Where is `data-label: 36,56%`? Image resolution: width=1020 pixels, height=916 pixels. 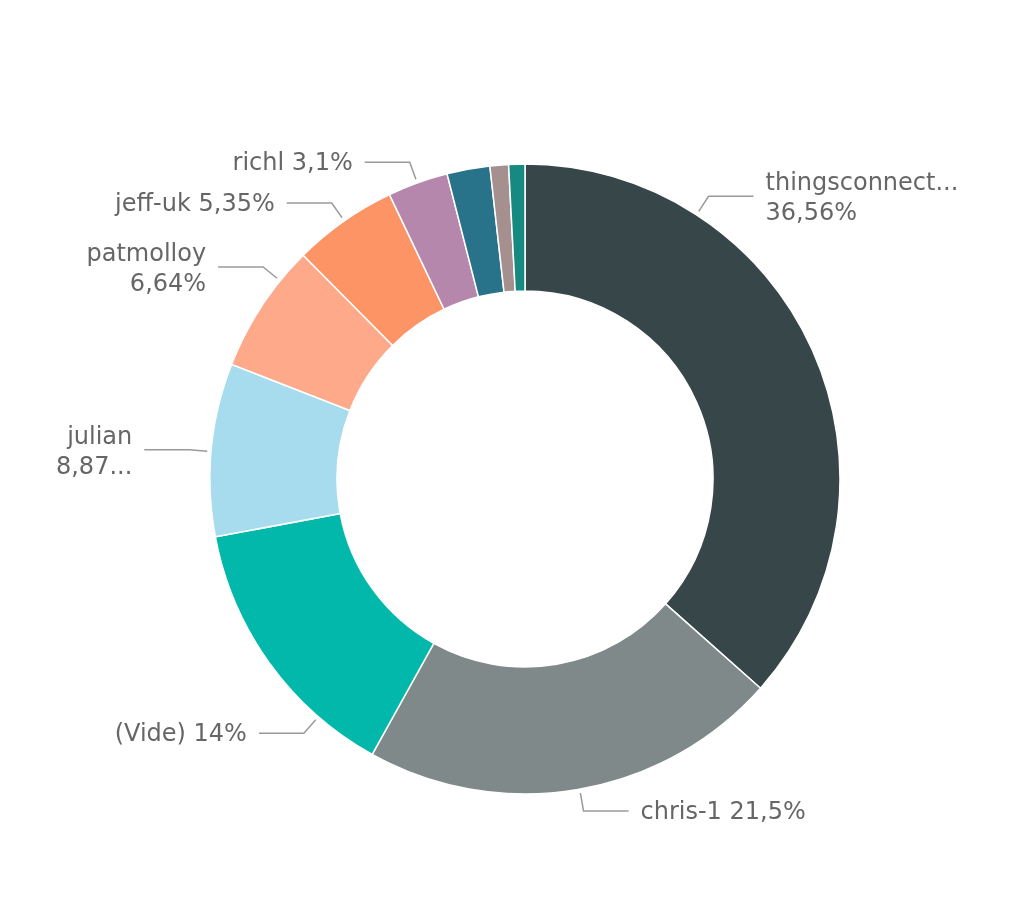 data-label: 36,56% is located at coordinates (811, 212).